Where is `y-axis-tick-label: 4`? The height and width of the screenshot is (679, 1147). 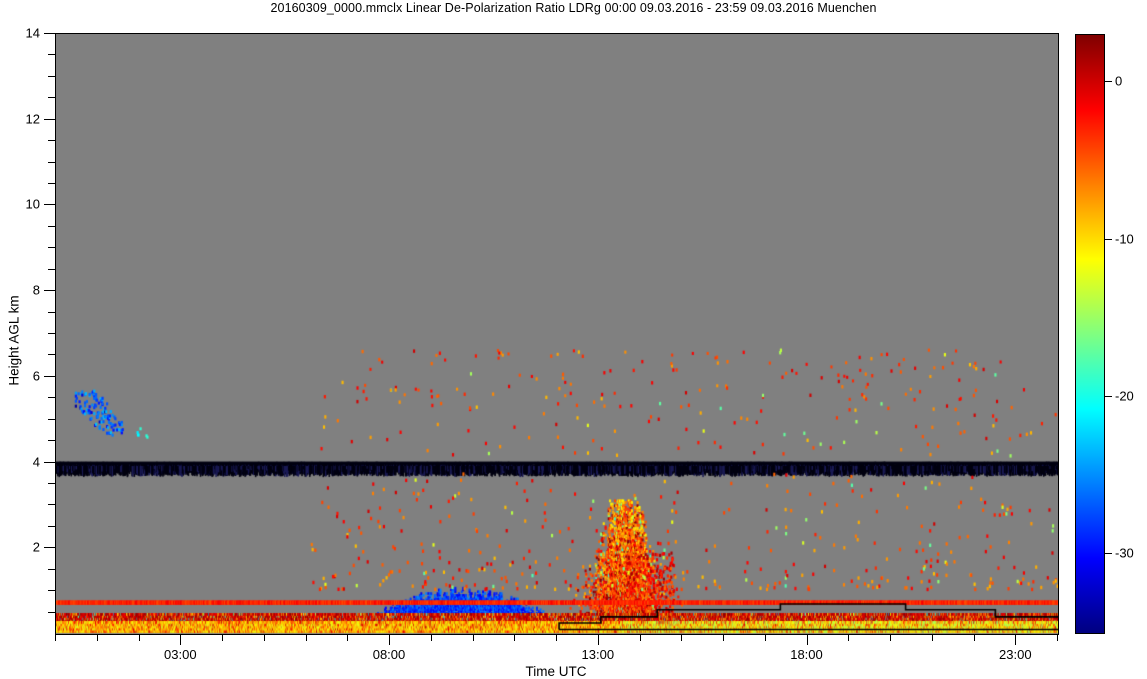
y-axis-tick-label: 4 is located at coordinates (36, 462).